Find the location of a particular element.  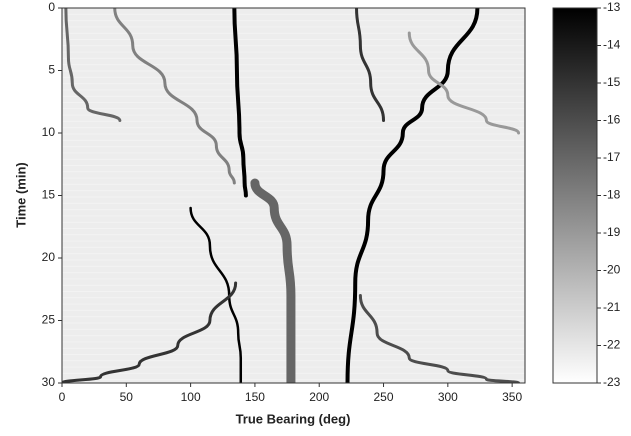

colorbar-tick-label: -21 is located at coordinates (612, 307).